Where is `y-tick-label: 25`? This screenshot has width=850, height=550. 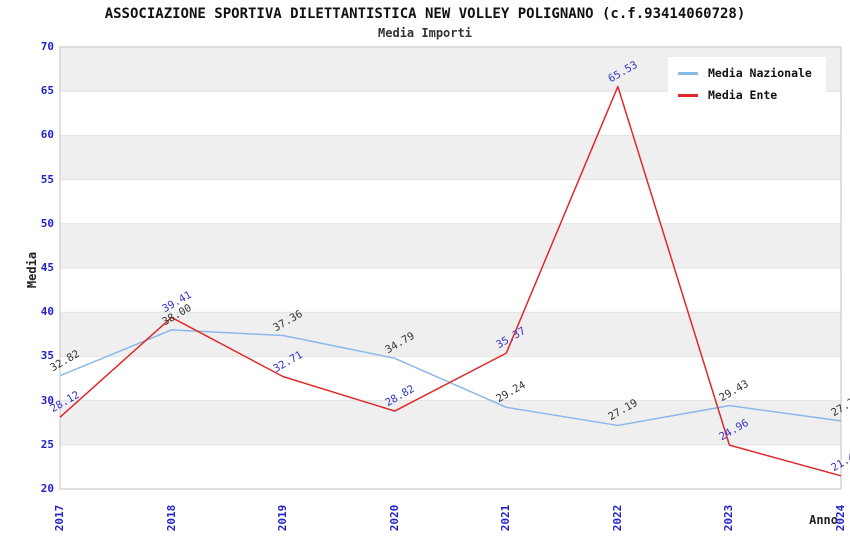
y-tick-label: 25 is located at coordinates (47, 444).